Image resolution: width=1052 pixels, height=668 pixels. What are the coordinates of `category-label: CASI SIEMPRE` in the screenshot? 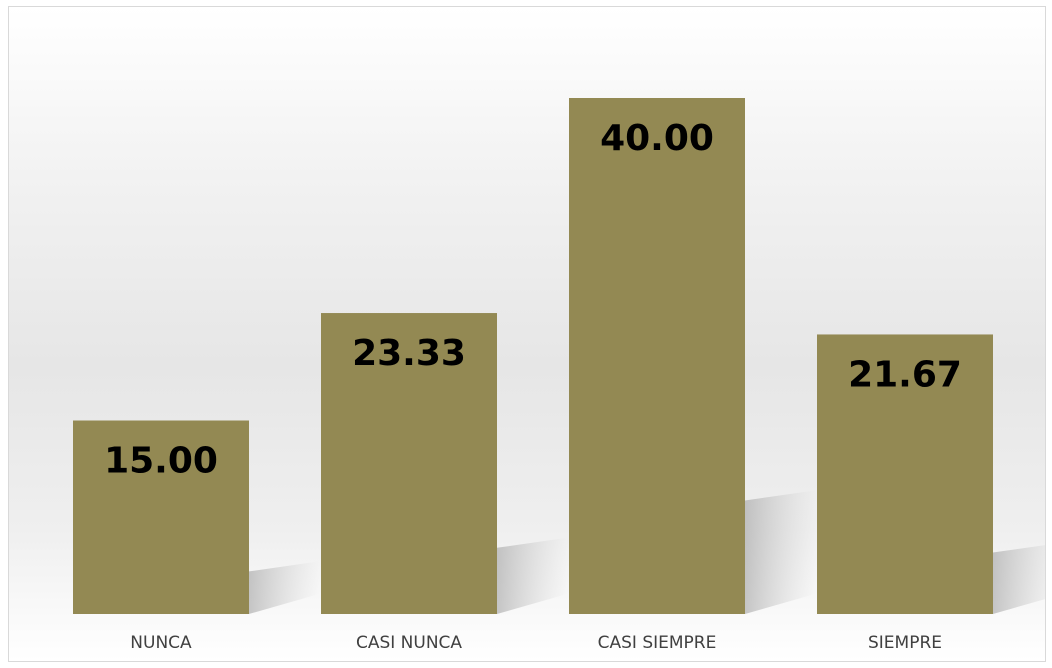 It's located at (657, 643).